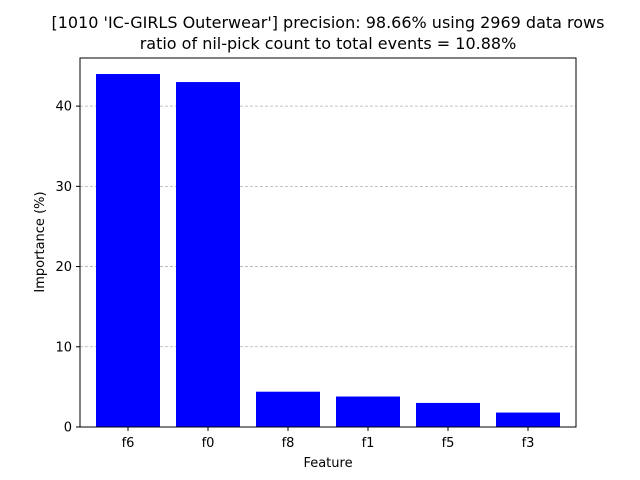 This screenshot has width=640, height=480. What do you see at coordinates (368, 411) in the screenshot?
I see `bar-f1` at bounding box center [368, 411].